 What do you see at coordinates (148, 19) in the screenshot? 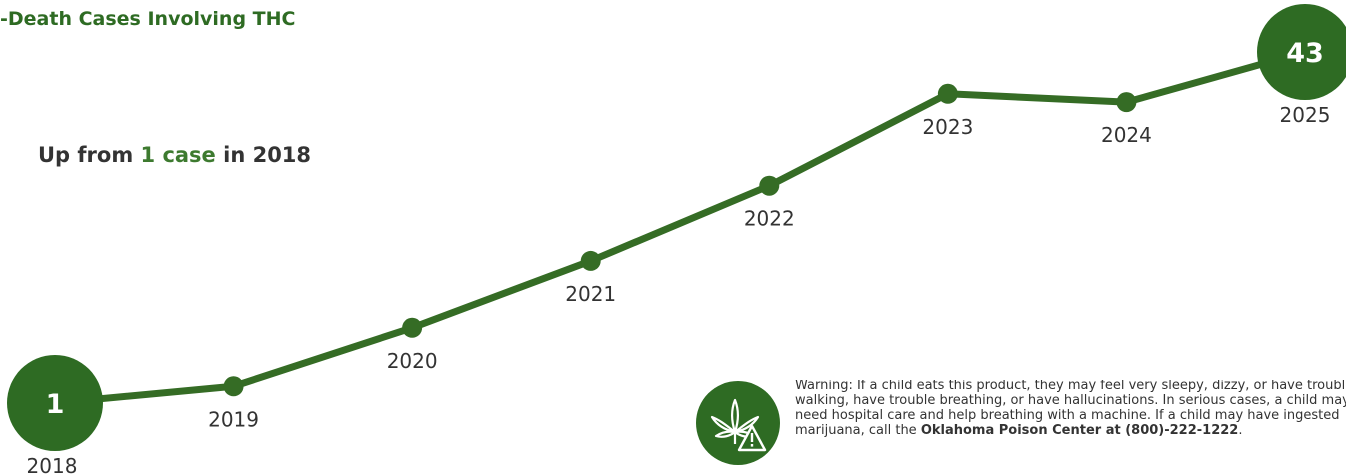
I see `chart-title: -Death Cases Involving THC` at bounding box center [148, 19].